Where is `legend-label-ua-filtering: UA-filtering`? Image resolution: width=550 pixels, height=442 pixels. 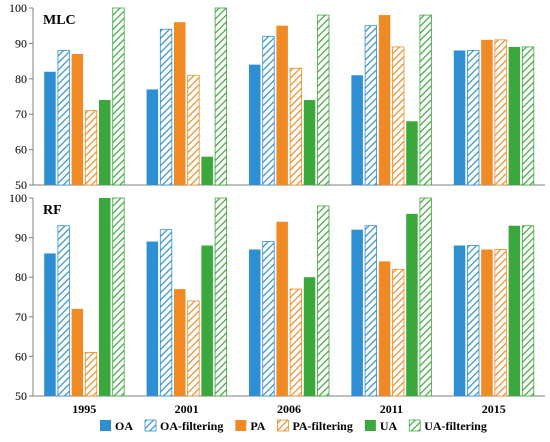
legend-label-ua-filtering: UA-filtering is located at coordinates (455, 426).